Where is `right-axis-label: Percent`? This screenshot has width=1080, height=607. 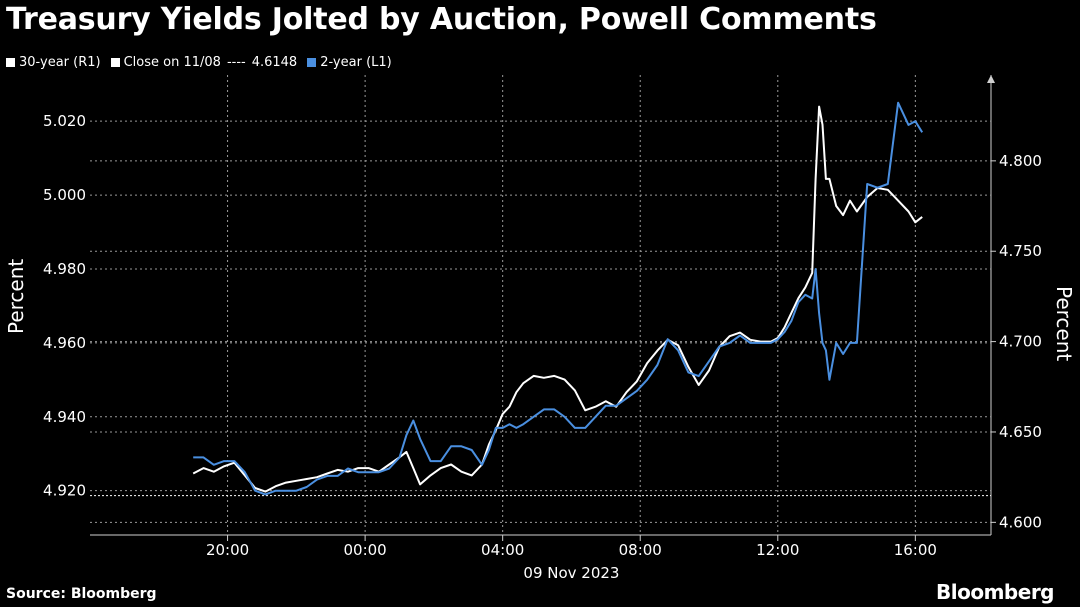
right-axis-label: Percent is located at coordinates (1064, 324).